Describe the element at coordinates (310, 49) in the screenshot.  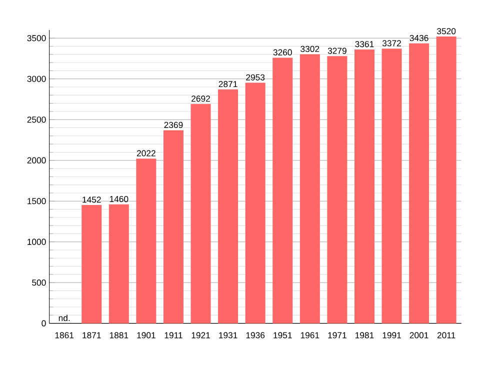
I see `data-label: 3302` at that location.